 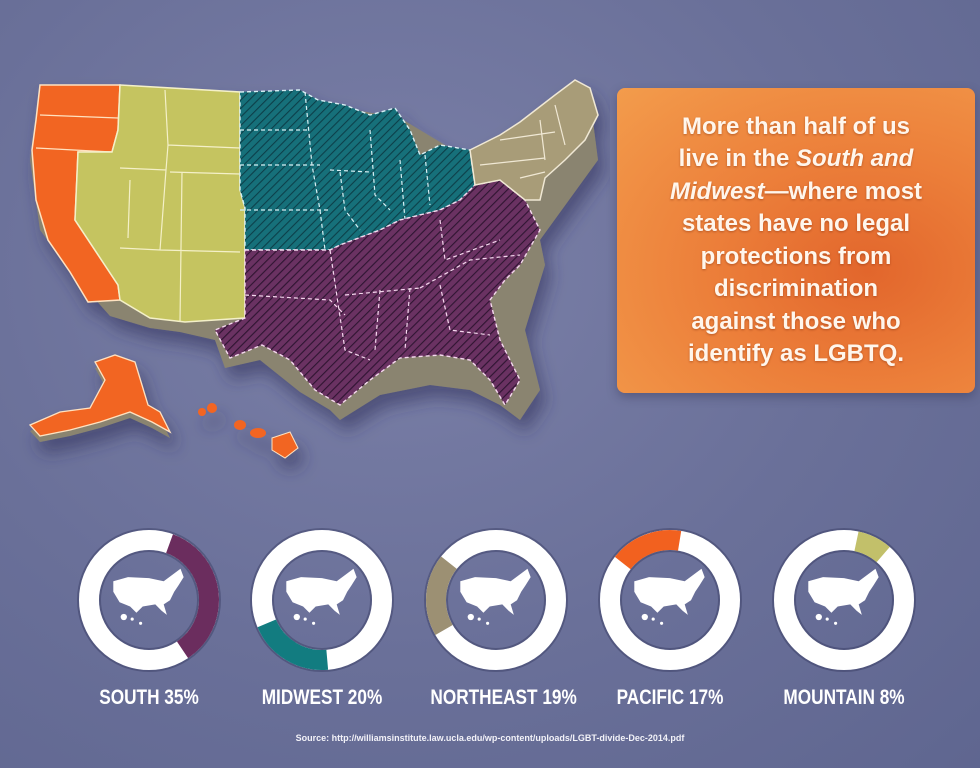 What do you see at coordinates (796, 191) in the screenshot?
I see `callout-line: Midwest—where most` at bounding box center [796, 191].